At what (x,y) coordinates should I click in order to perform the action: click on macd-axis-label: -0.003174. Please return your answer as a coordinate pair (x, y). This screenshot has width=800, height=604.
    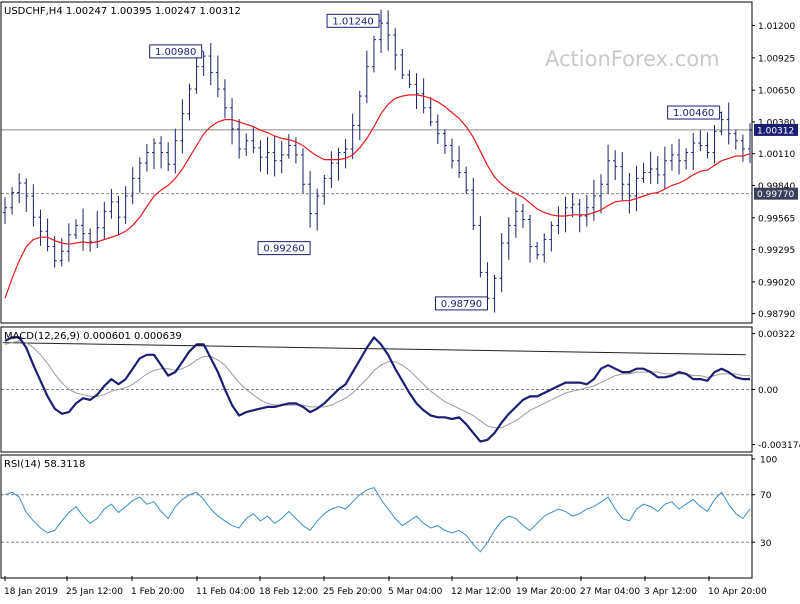
    Looking at the image, I should click on (779, 446).